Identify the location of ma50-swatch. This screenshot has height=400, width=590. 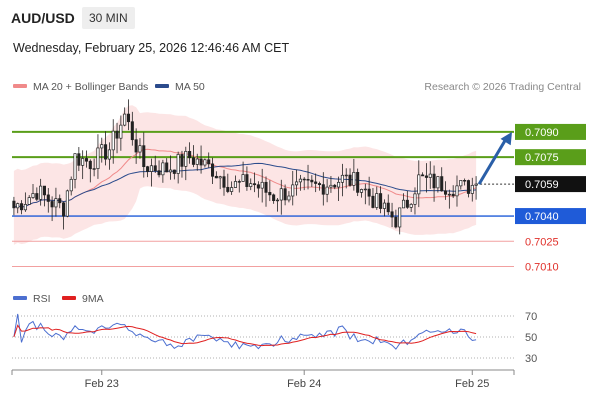
(162, 86).